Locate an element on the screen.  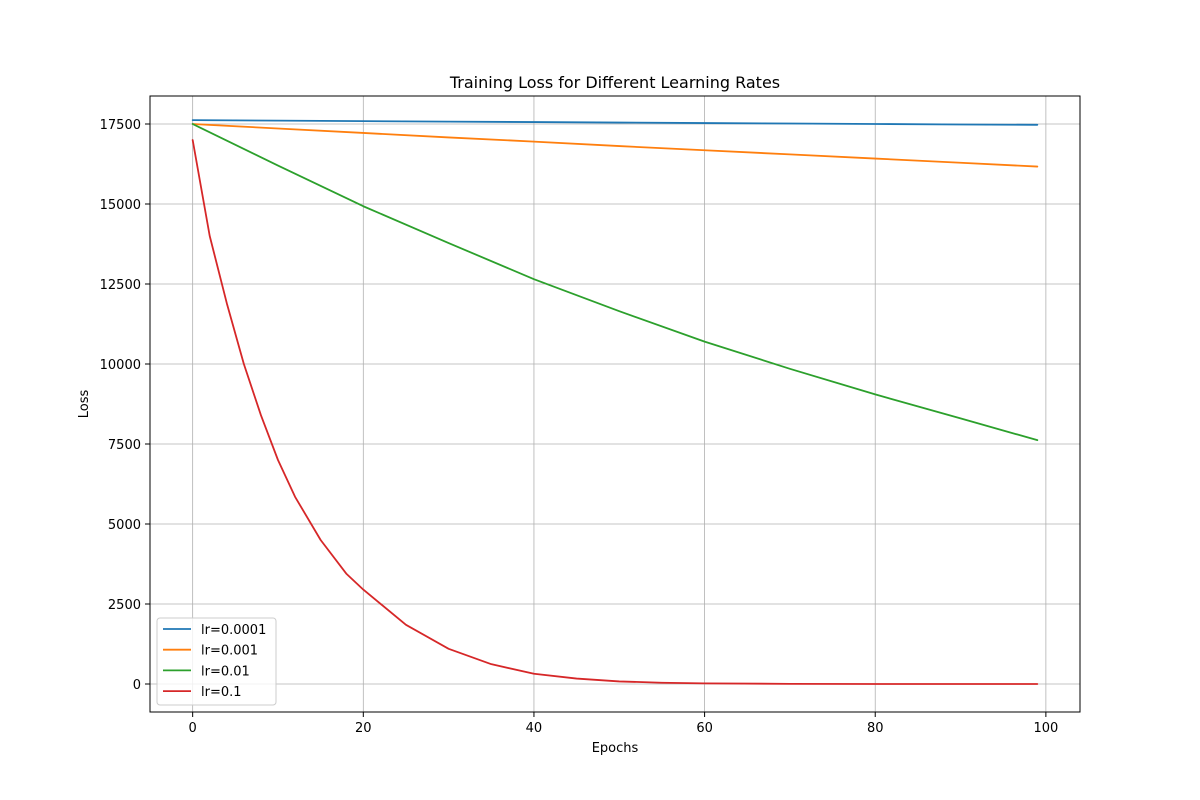
y-tick-label: 15000 is located at coordinates (120, 205).